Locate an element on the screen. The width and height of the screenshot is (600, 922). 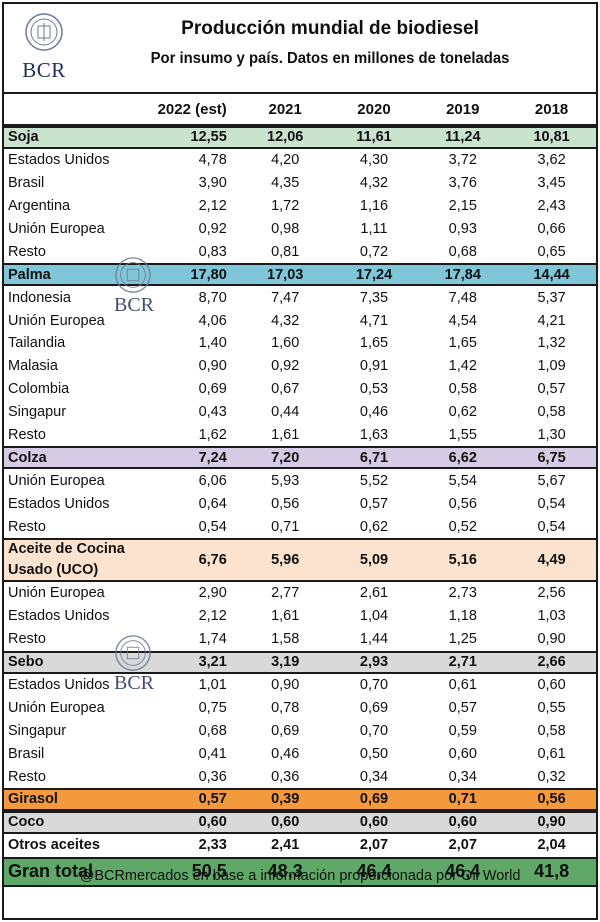
value-cell: 6,06 is located at coordinates (212, 480).